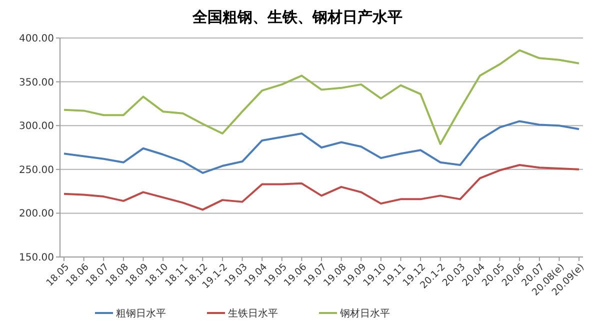  Describe the element at coordinates (36, 258) in the screenshot. I see `y-tick-label: 150.00` at that location.